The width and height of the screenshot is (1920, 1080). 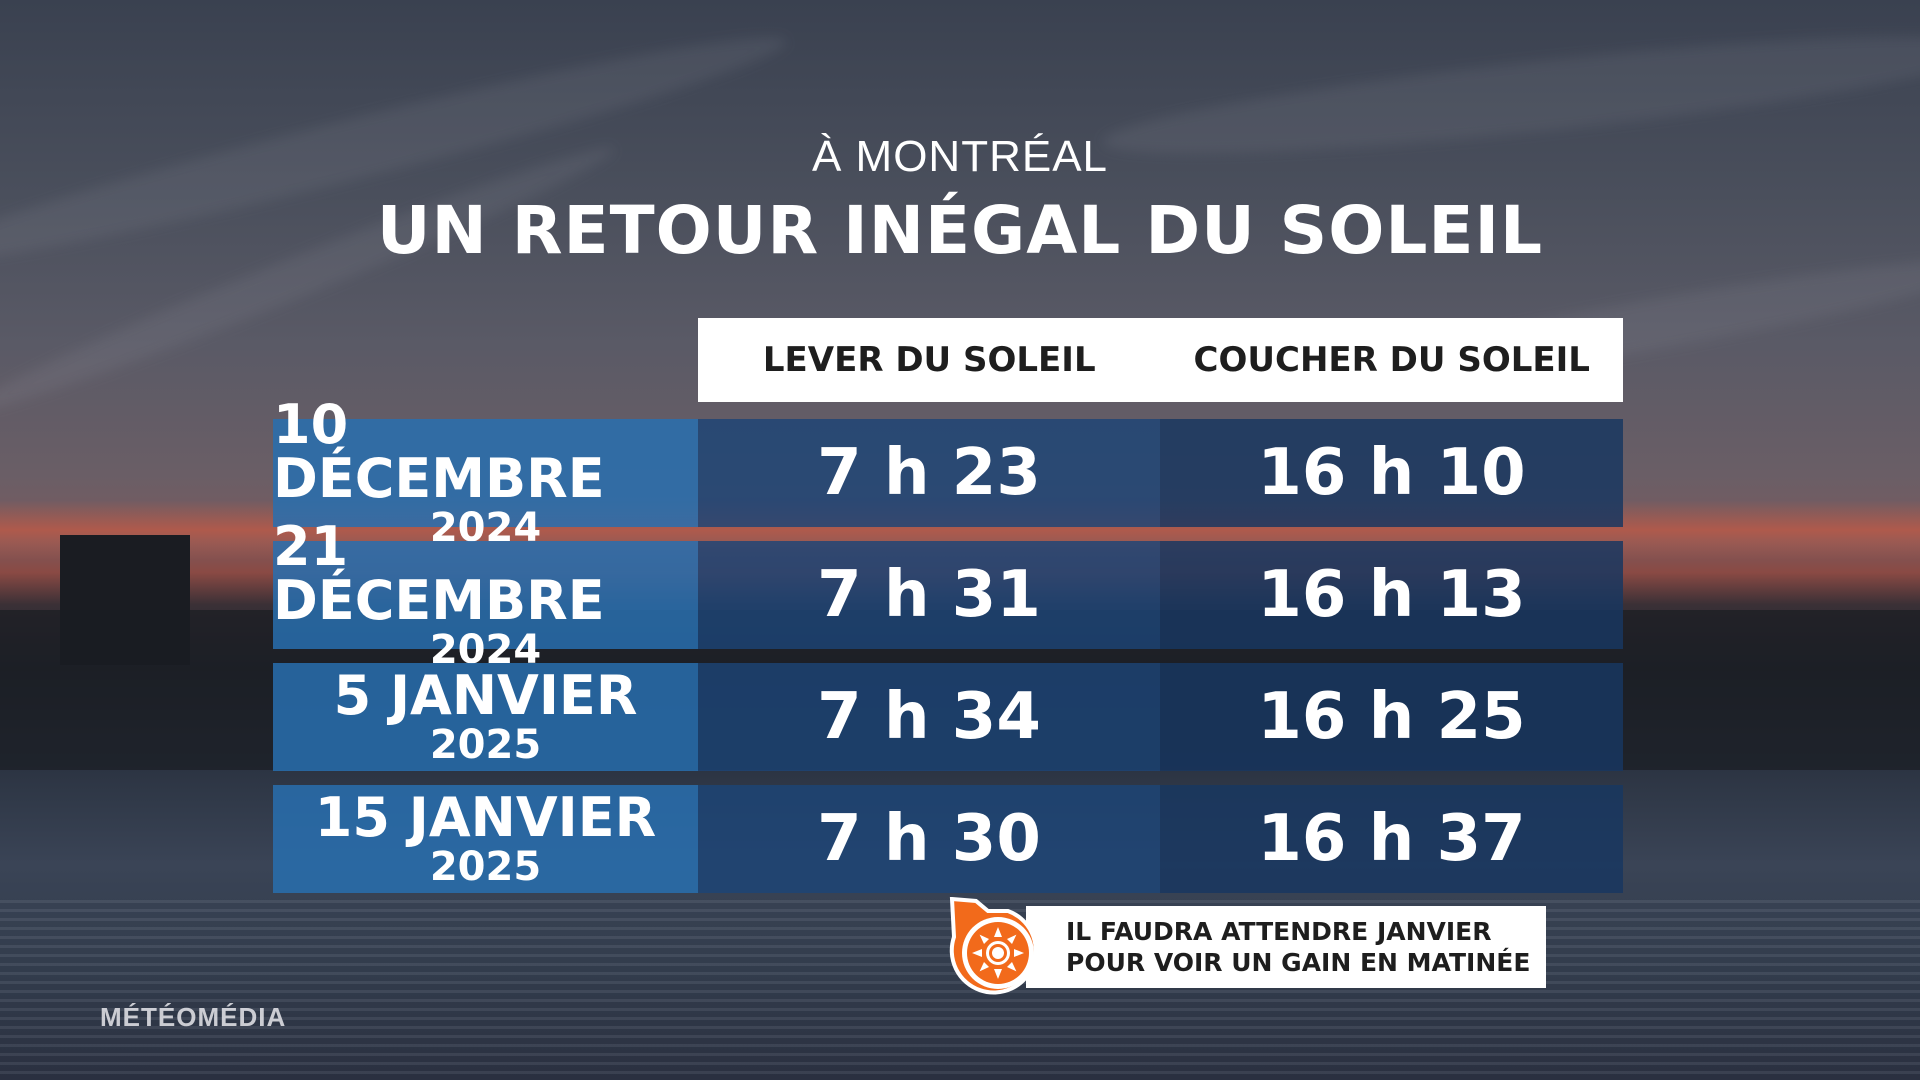 What do you see at coordinates (1391, 839) in the screenshot?
I see `sunset-time: 16 h 37` at bounding box center [1391, 839].